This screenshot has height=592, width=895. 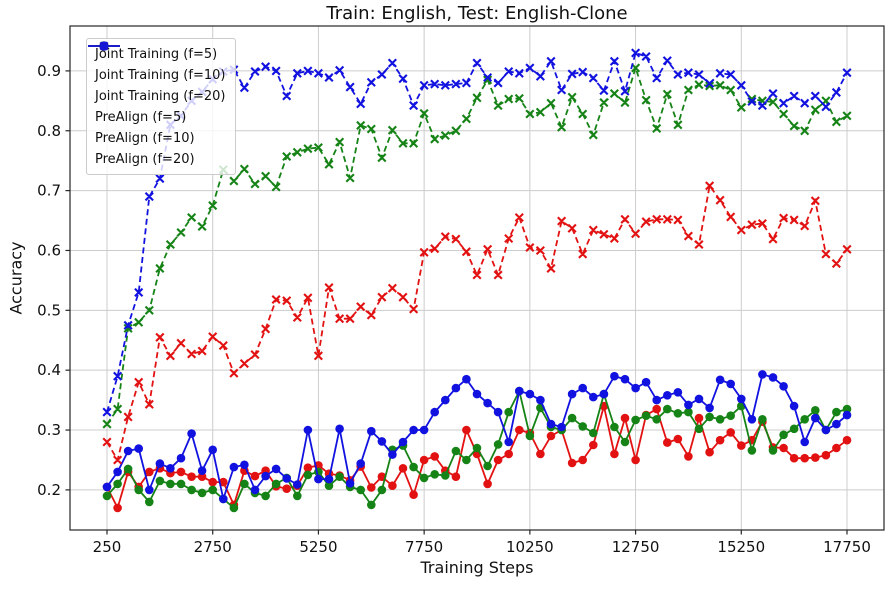 What do you see at coordinates (49, 490) in the screenshot?
I see `y-tick-label: 0.2` at bounding box center [49, 490].